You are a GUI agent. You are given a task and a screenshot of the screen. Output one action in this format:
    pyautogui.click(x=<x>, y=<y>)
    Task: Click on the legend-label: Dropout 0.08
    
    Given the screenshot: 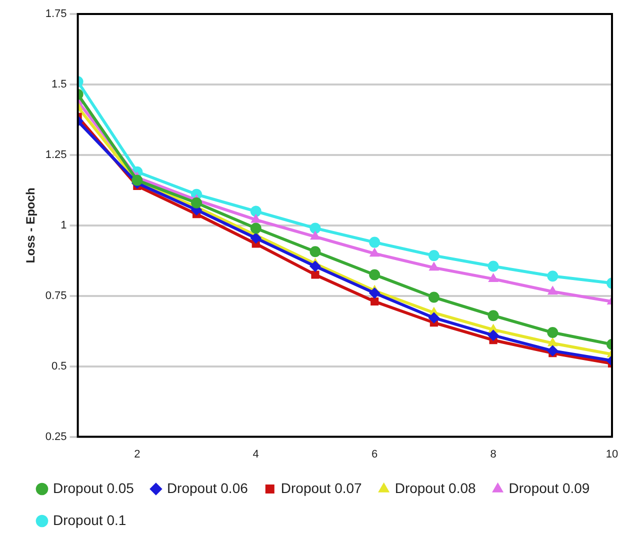 What is the action you would take?
    pyautogui.click(x=435, y=488)
    